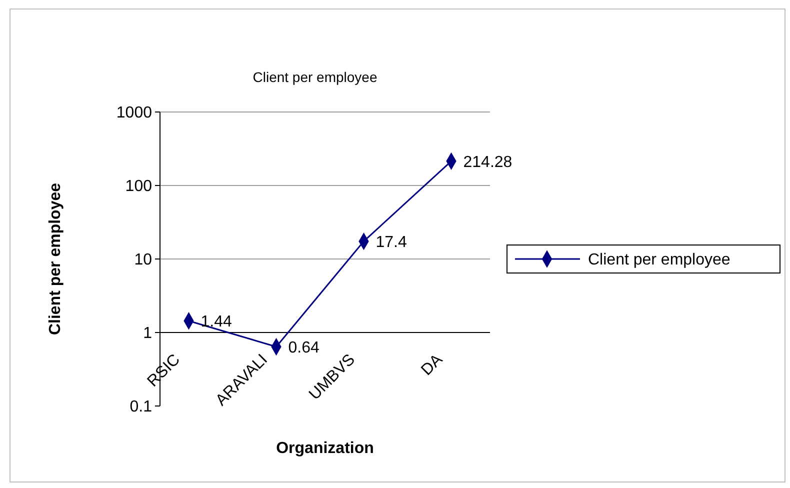 Image resolution: width=790 pixels, height=488 pixels. What do you see at coordinates (432, 365) in the screenshot?
I see `x-tick-label: DA` at bounding box center [432, 365].